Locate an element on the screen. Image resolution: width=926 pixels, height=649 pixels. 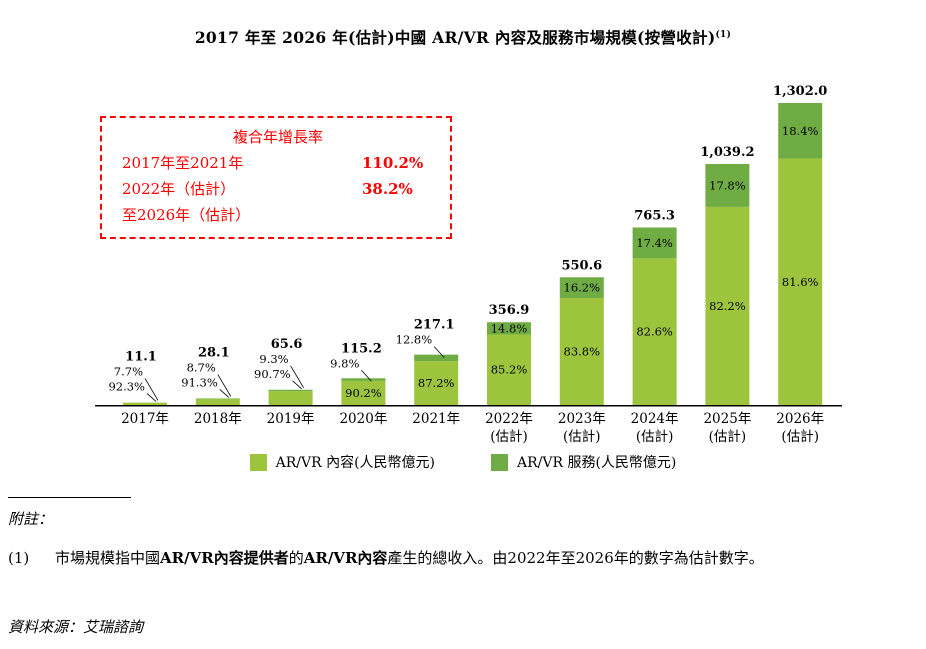
bar-segment-content-2024年 is located at coordinates (654, 331).